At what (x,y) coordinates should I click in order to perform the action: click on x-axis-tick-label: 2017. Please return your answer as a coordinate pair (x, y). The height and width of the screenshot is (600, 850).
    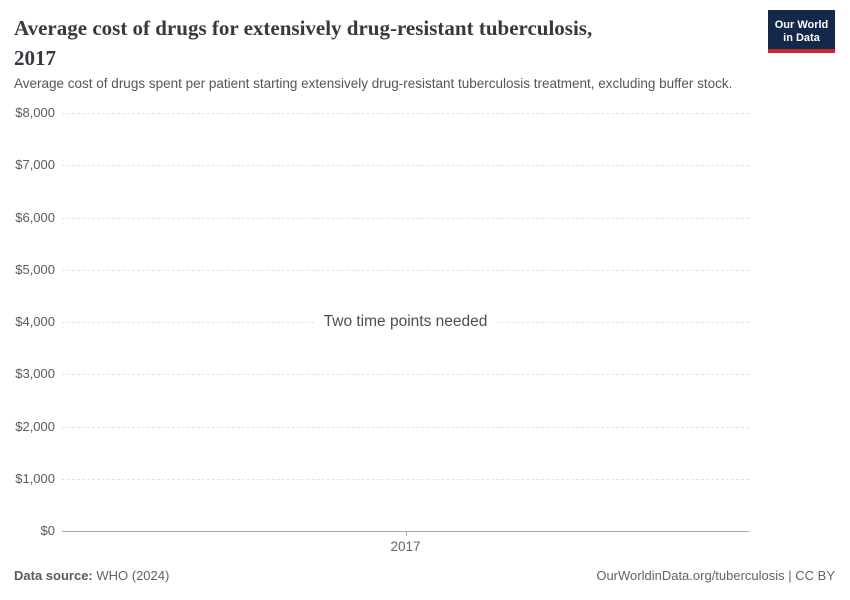
    Looking at the image, I should click on (405, 546).